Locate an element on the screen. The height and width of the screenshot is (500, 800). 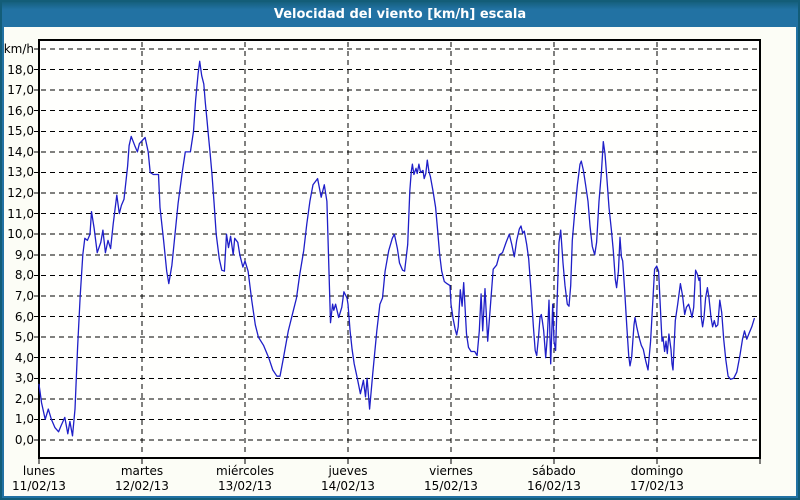
title-bar: Velocidad del viento [km/h] escala is located at coordinates (400, 14).